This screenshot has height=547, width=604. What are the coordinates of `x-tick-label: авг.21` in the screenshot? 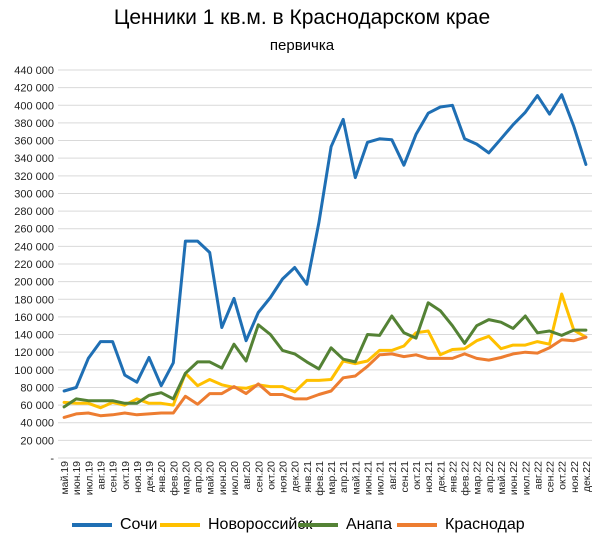 It's located at (393, 475).